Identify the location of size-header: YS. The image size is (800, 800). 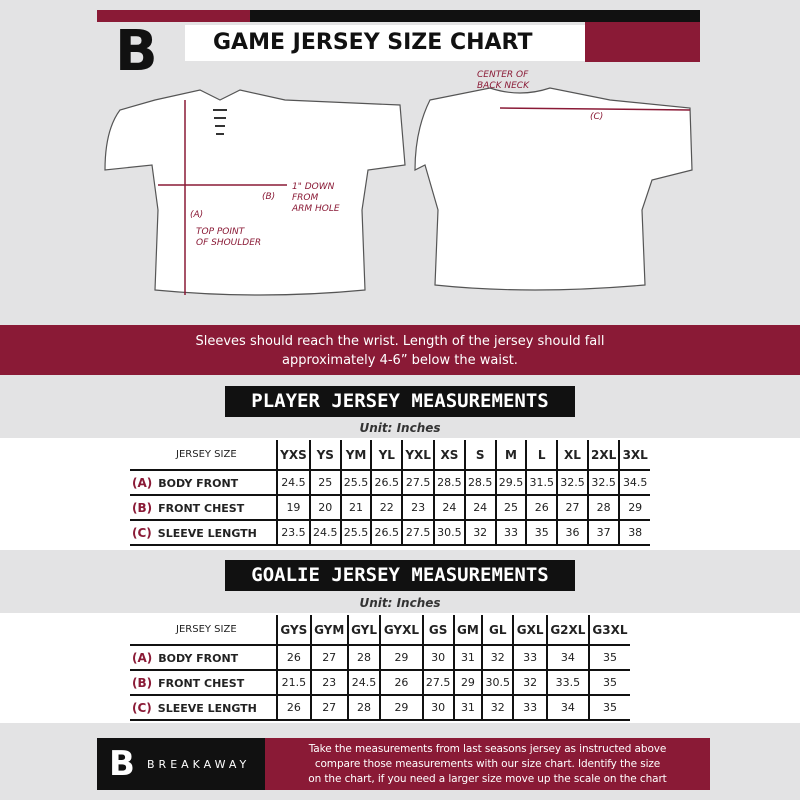
(324, 455).